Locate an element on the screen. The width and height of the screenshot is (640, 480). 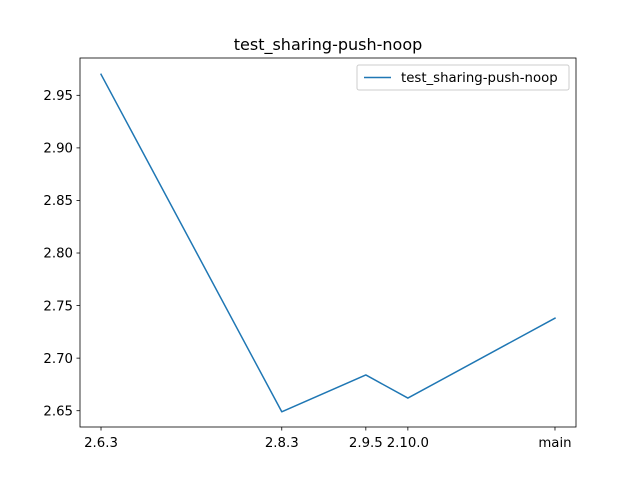
x-tick-label: 2.8.3 is located at coordinates (282, 443).